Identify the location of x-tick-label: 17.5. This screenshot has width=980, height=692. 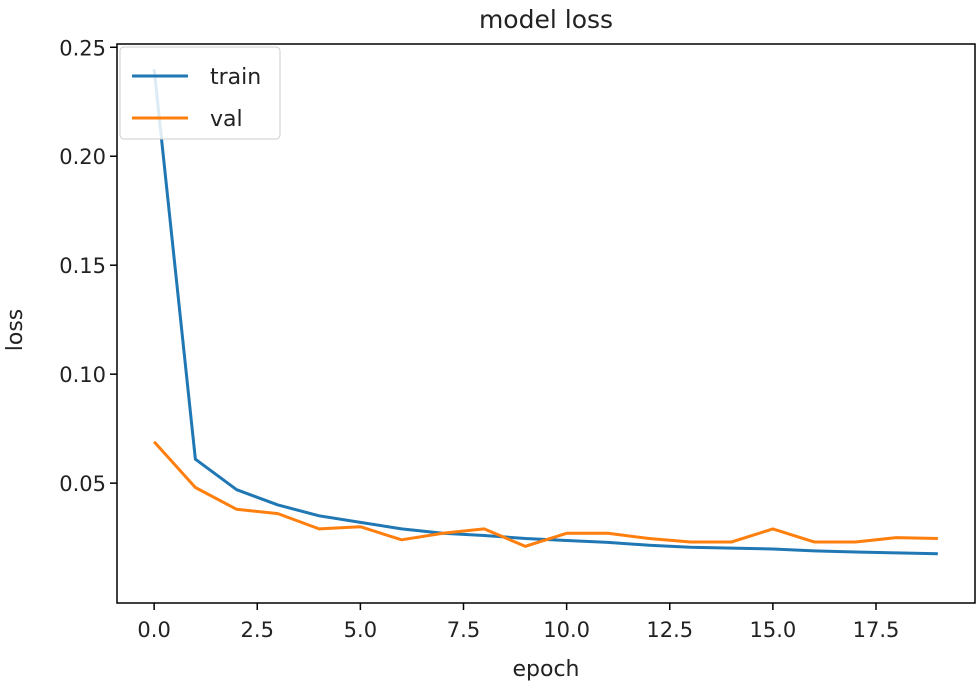
(876, 630).